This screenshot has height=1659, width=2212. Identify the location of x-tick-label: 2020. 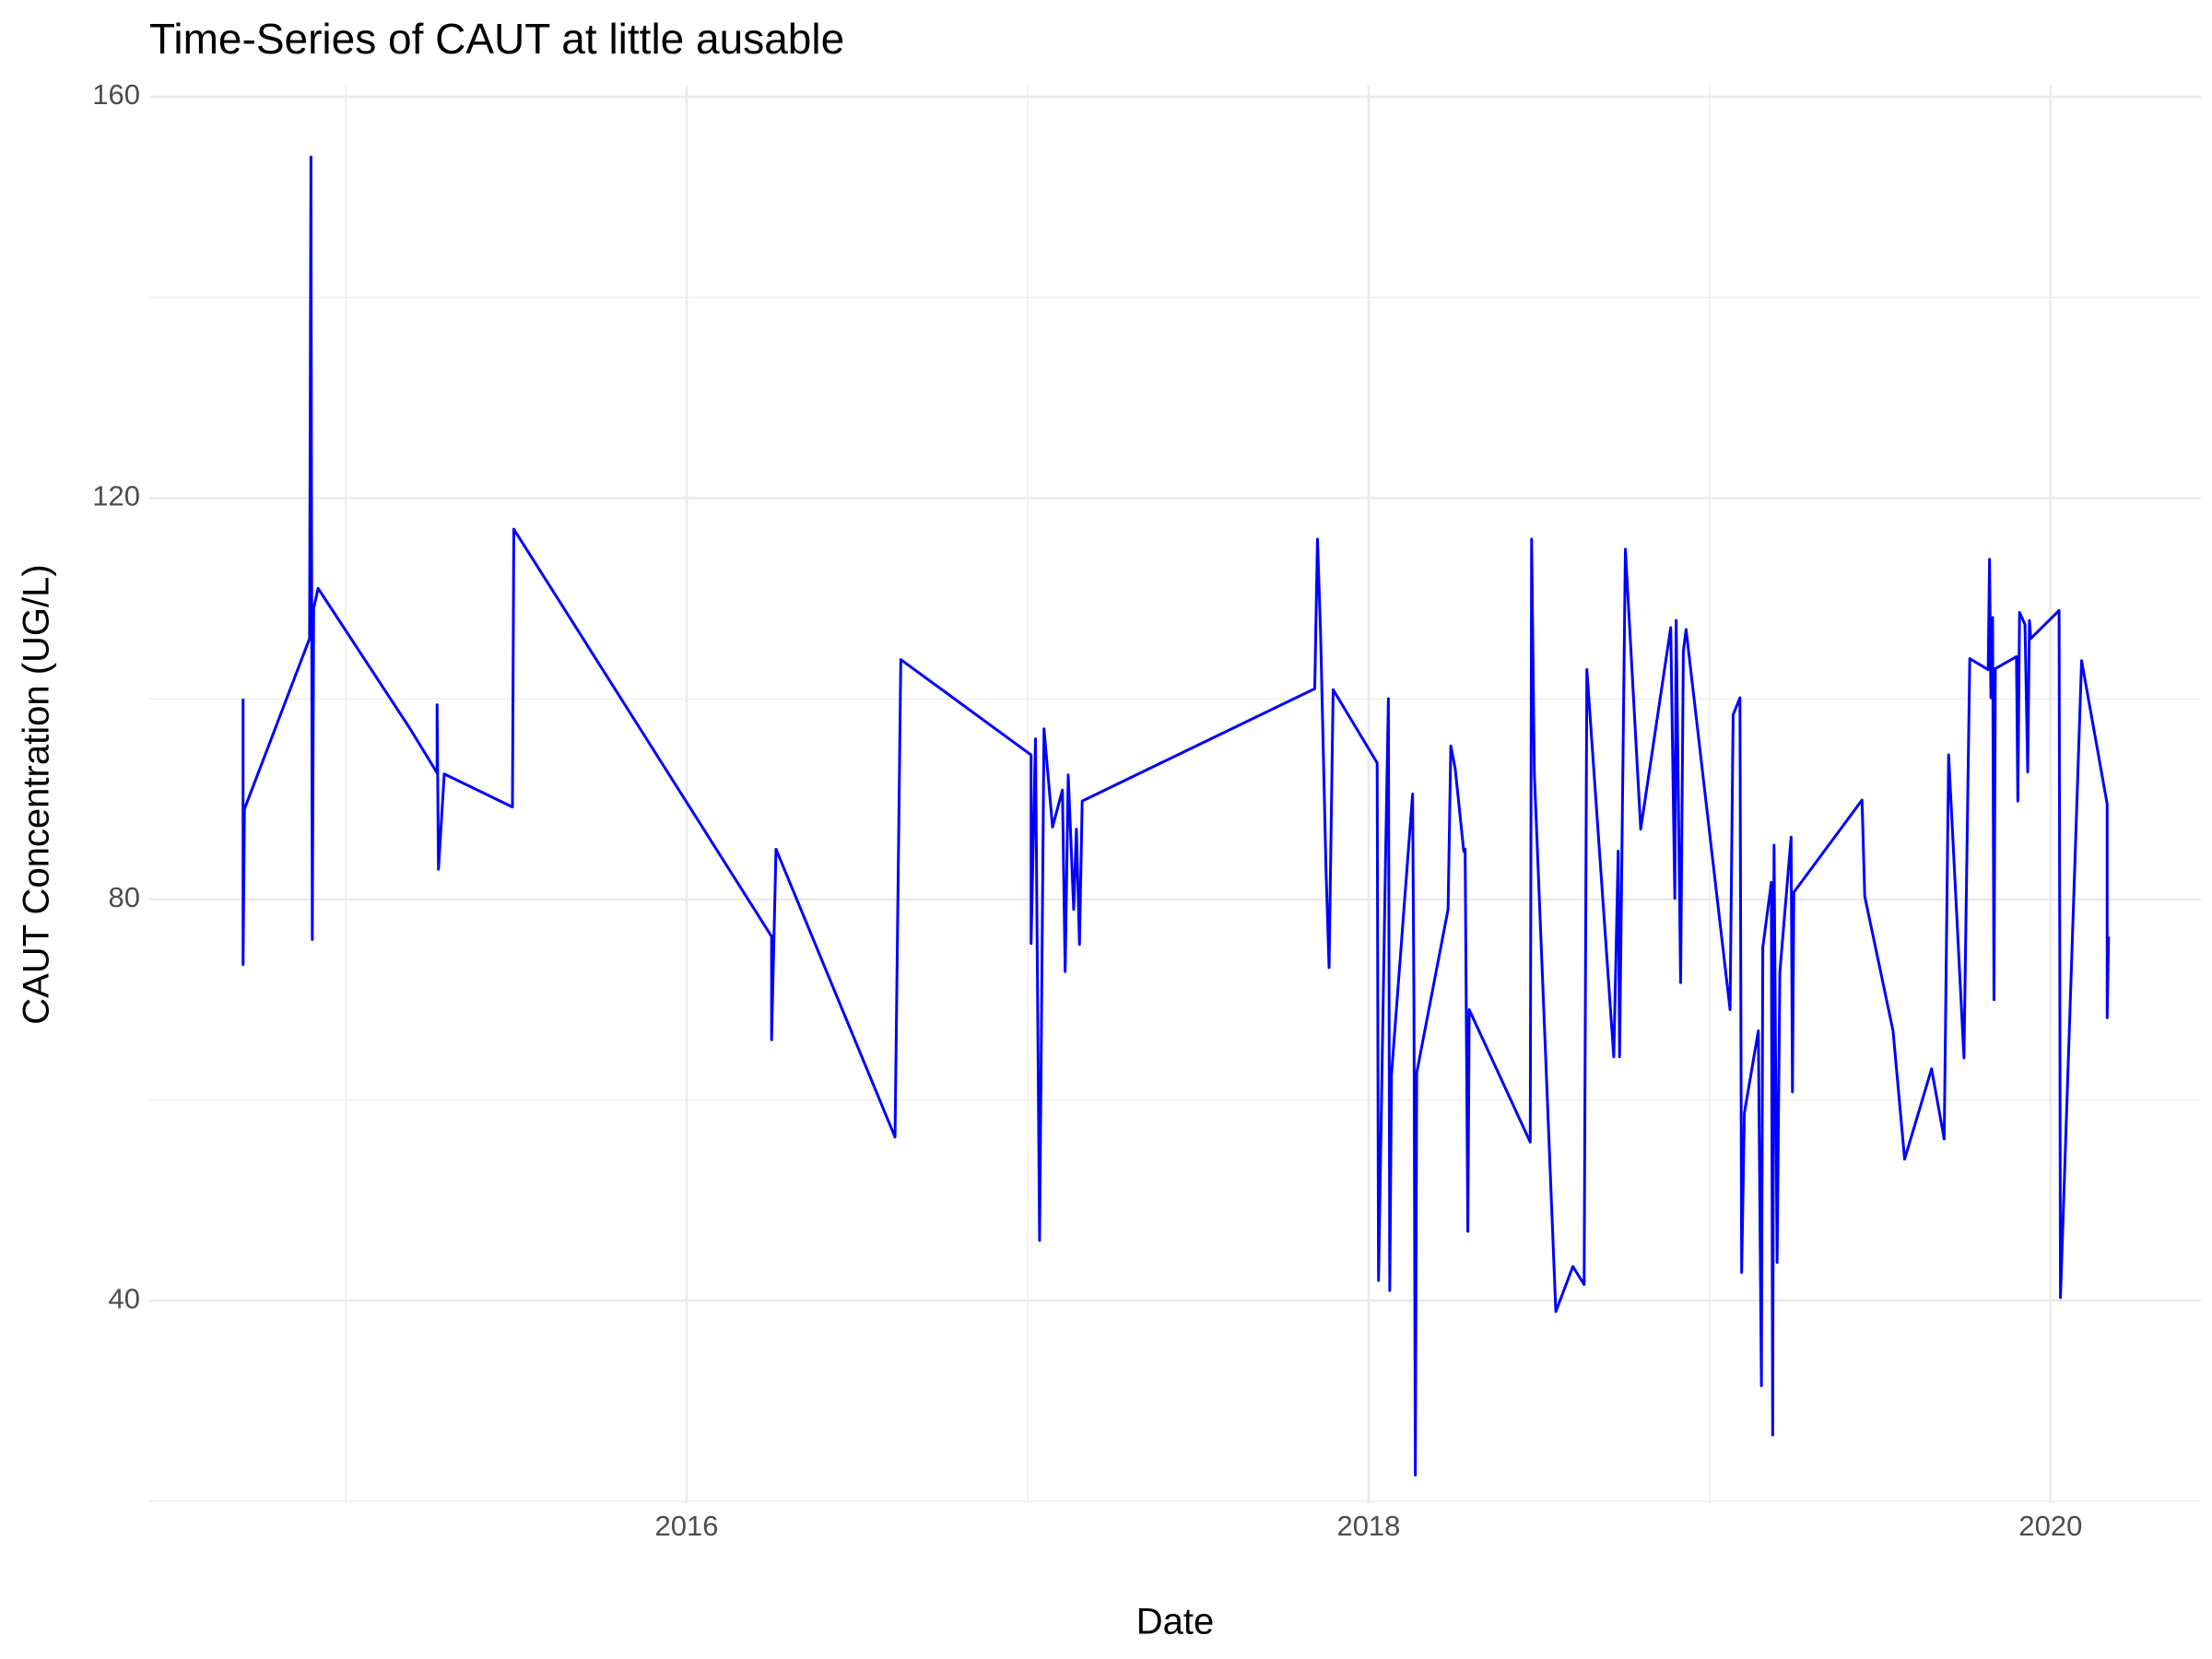
(2050, 1526).